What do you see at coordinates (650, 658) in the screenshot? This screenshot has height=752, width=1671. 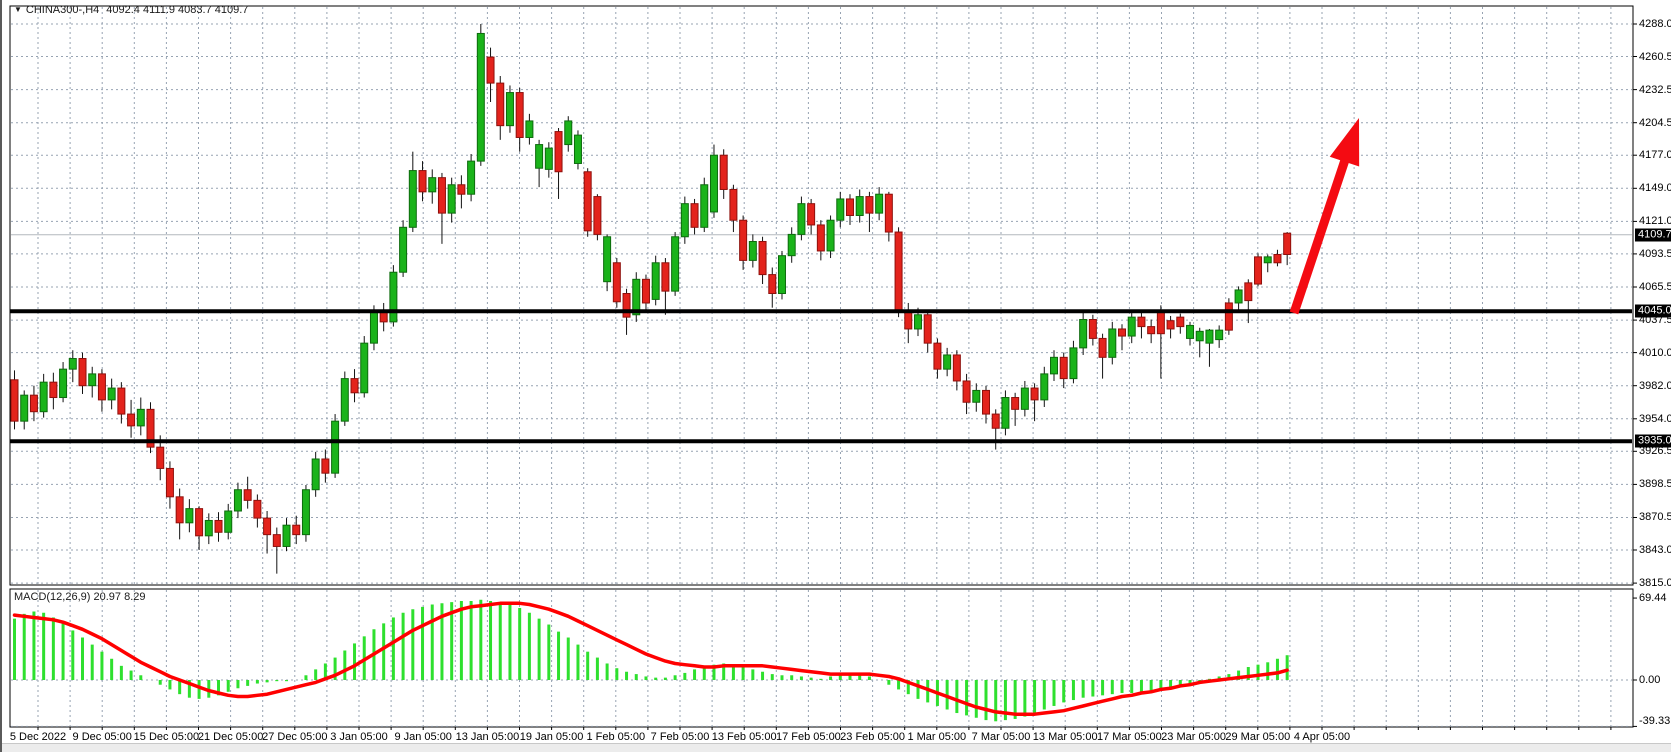 I see `macd-signal-line` at bounding box center [650, 658].